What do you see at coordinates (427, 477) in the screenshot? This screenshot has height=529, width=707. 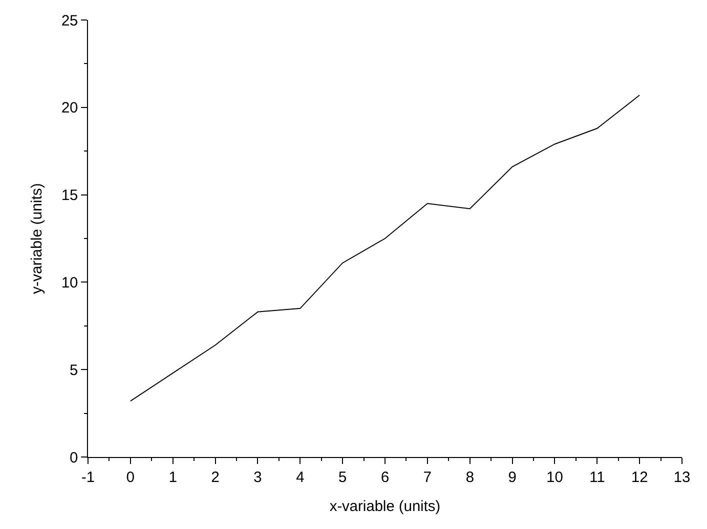 I see `x-tick-label: 7` at bounding box center [427, 477].